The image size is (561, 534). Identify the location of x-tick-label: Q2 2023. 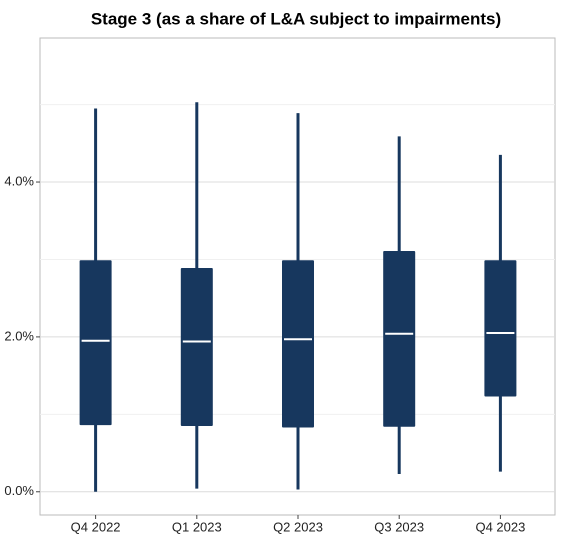
(298, 526).